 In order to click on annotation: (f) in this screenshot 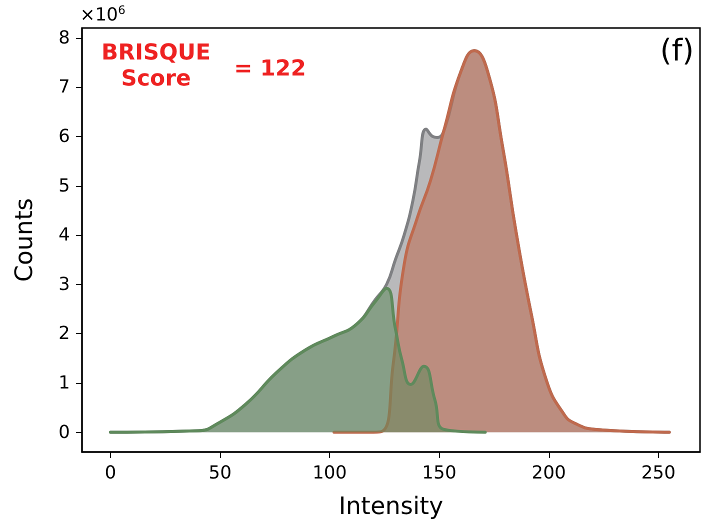, I will do `click(677, 51)`.